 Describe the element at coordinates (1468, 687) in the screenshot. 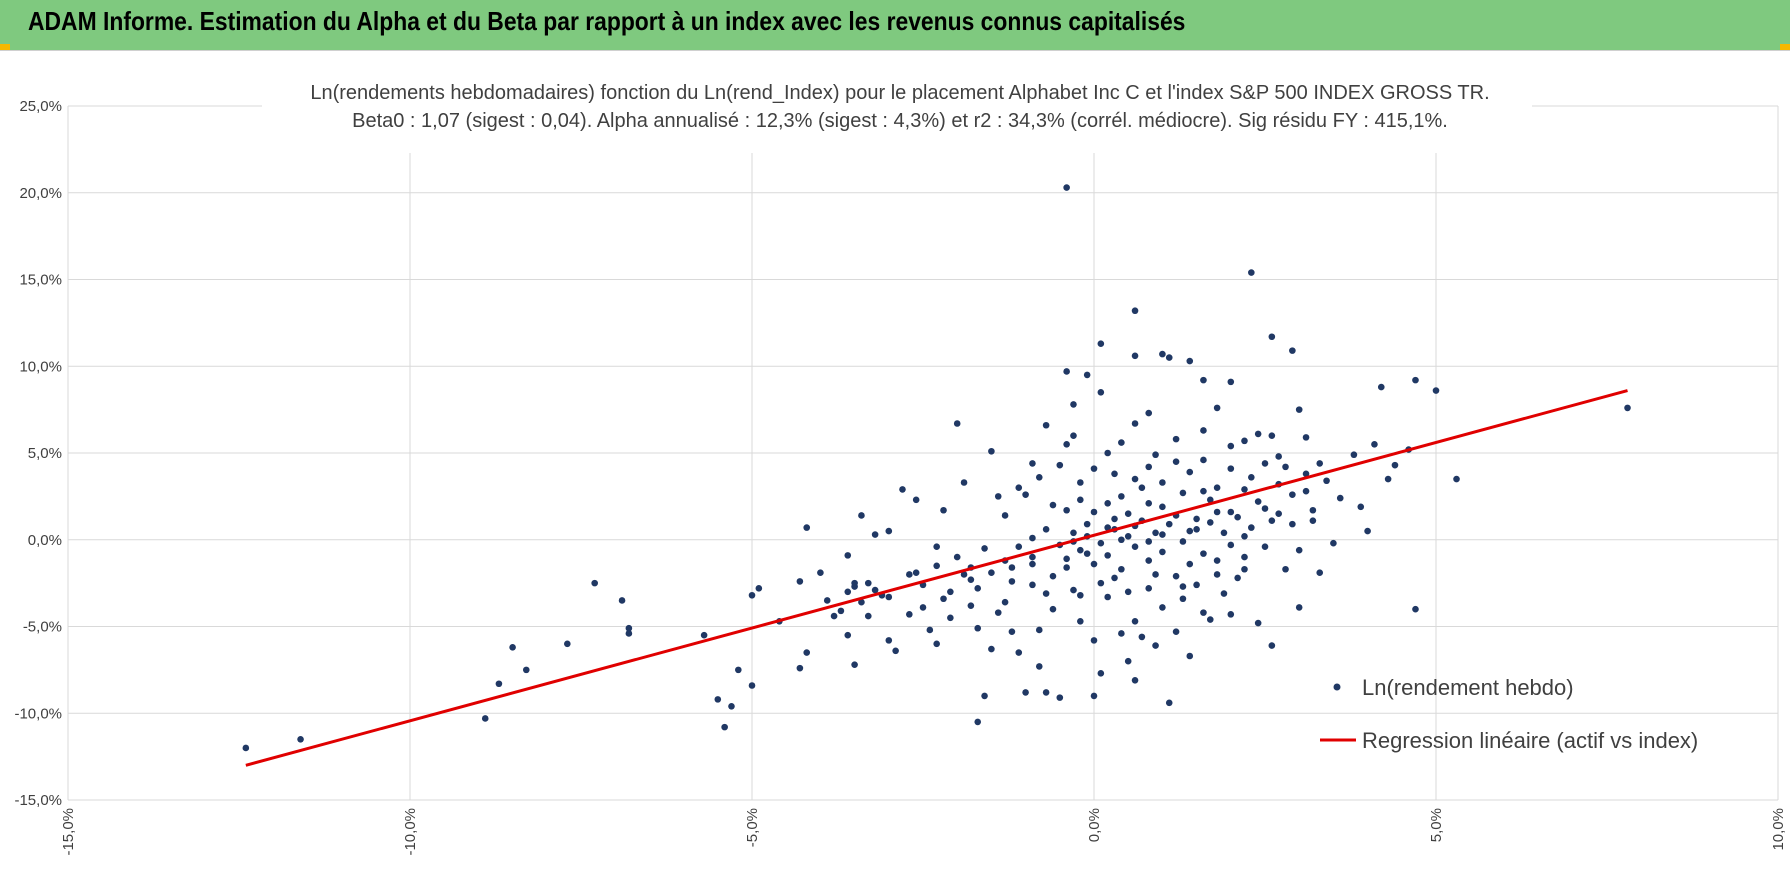

I see `legend-label-scatter: Ln(rendement hebdo)` at that location.